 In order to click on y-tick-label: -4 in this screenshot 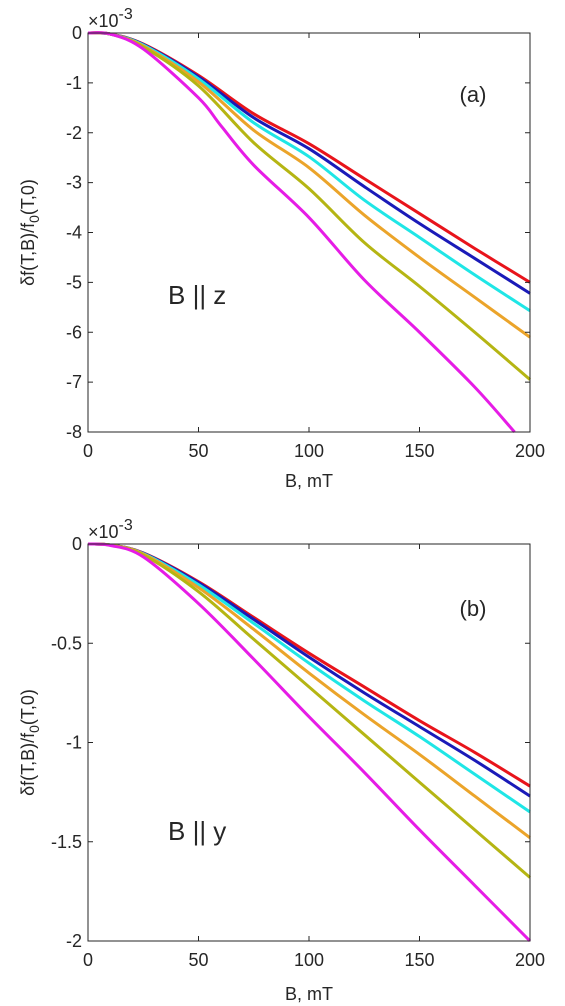, I will do `click(74, 233)`.